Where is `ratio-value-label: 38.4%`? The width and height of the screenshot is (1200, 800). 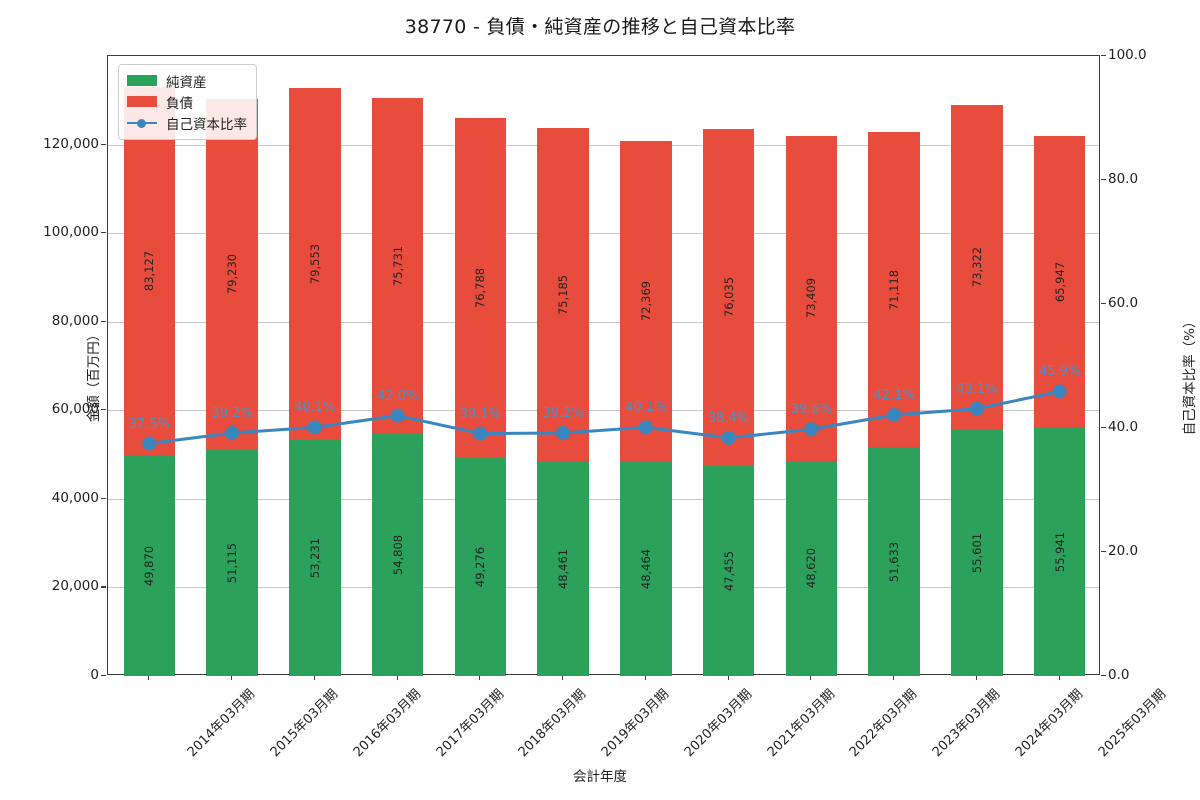
ratio-value-label: 38.4% is located at coordinates (728, 418).